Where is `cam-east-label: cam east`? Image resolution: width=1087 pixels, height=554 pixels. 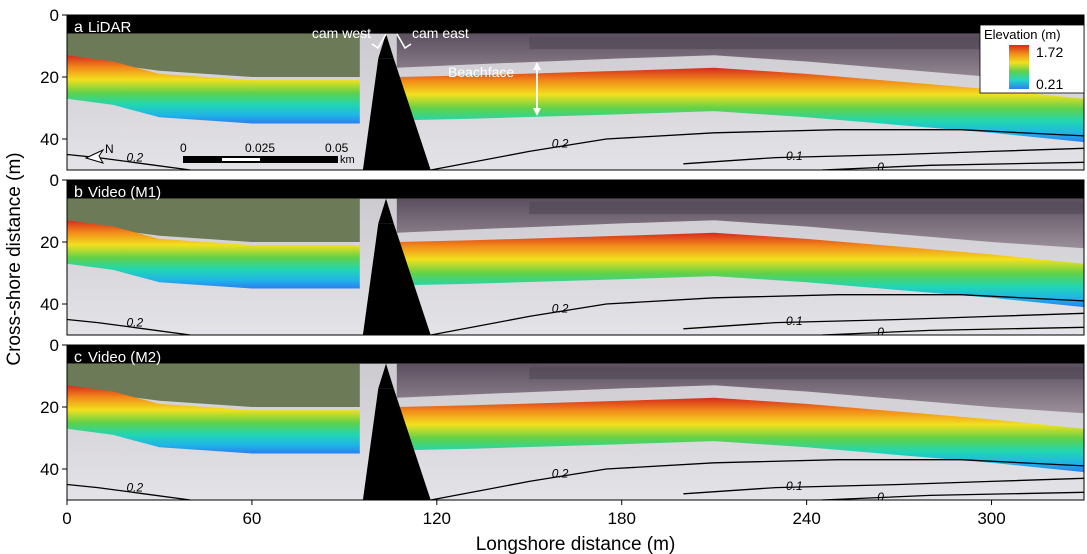 cam-east-label: cam east is located at coordinates (440, 33).